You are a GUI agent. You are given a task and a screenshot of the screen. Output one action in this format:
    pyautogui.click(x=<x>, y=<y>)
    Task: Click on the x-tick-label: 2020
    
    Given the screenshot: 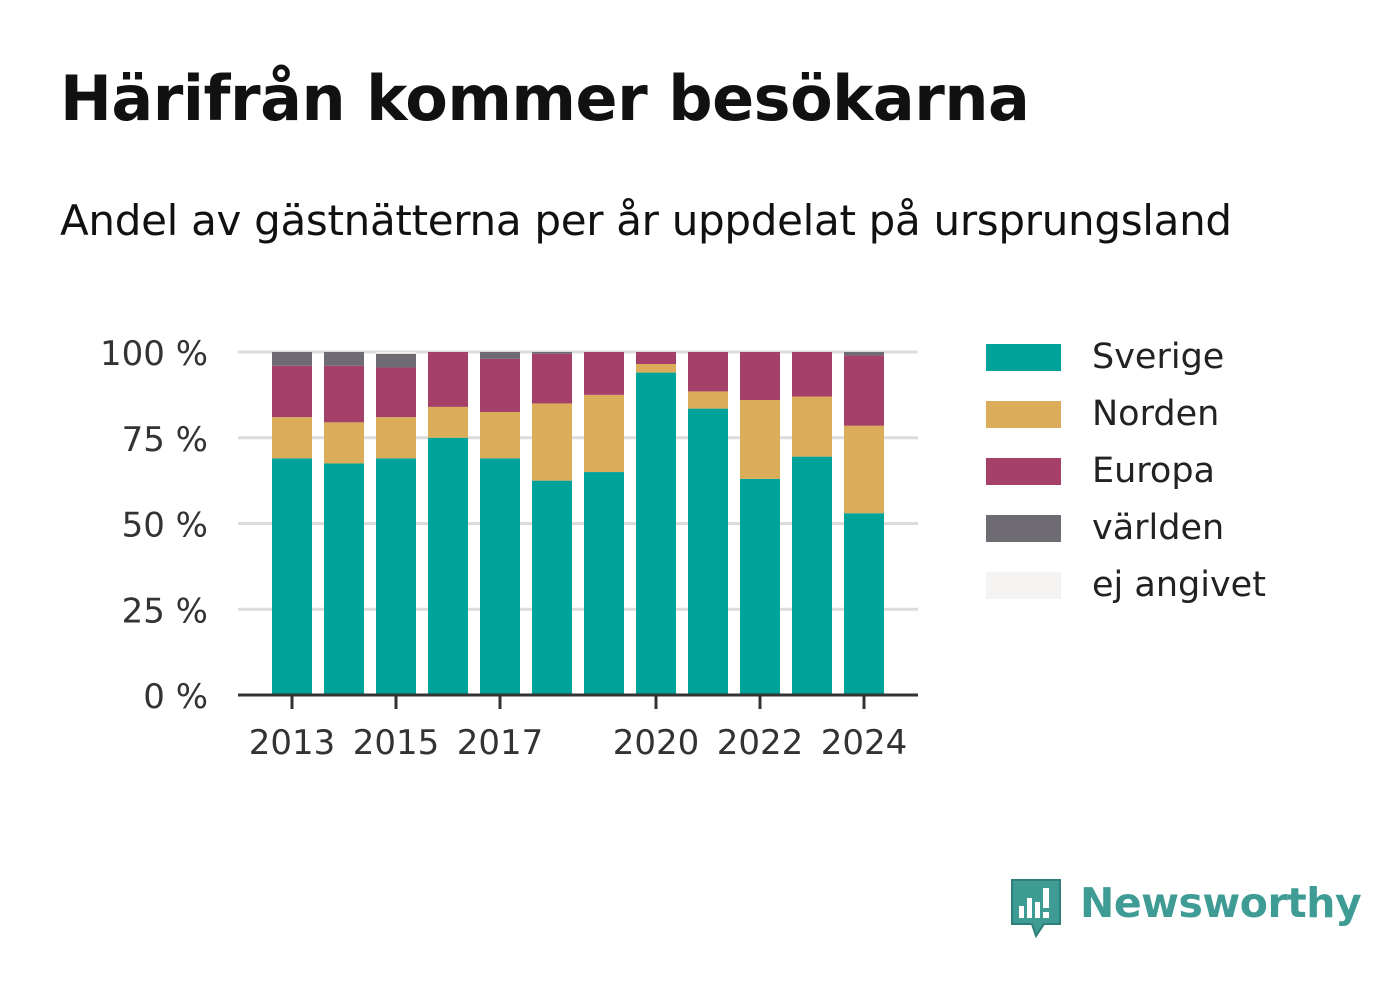 What is the action you would take?
    pyautogui.click(x=656, y=743)
    